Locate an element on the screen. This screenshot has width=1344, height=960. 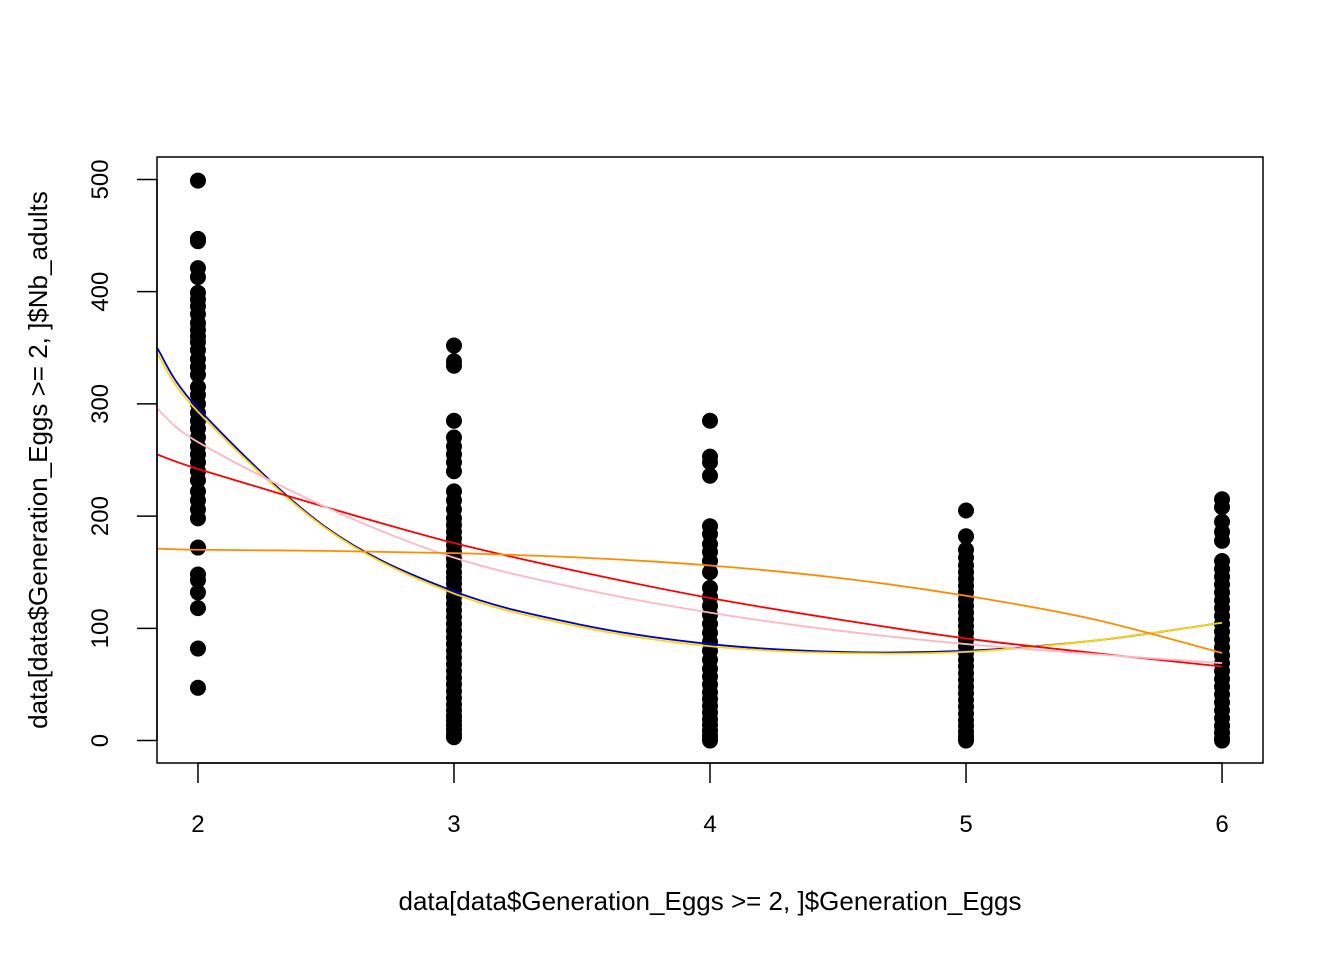
x-tick-label: 5 is located at coordinates (965, 824).